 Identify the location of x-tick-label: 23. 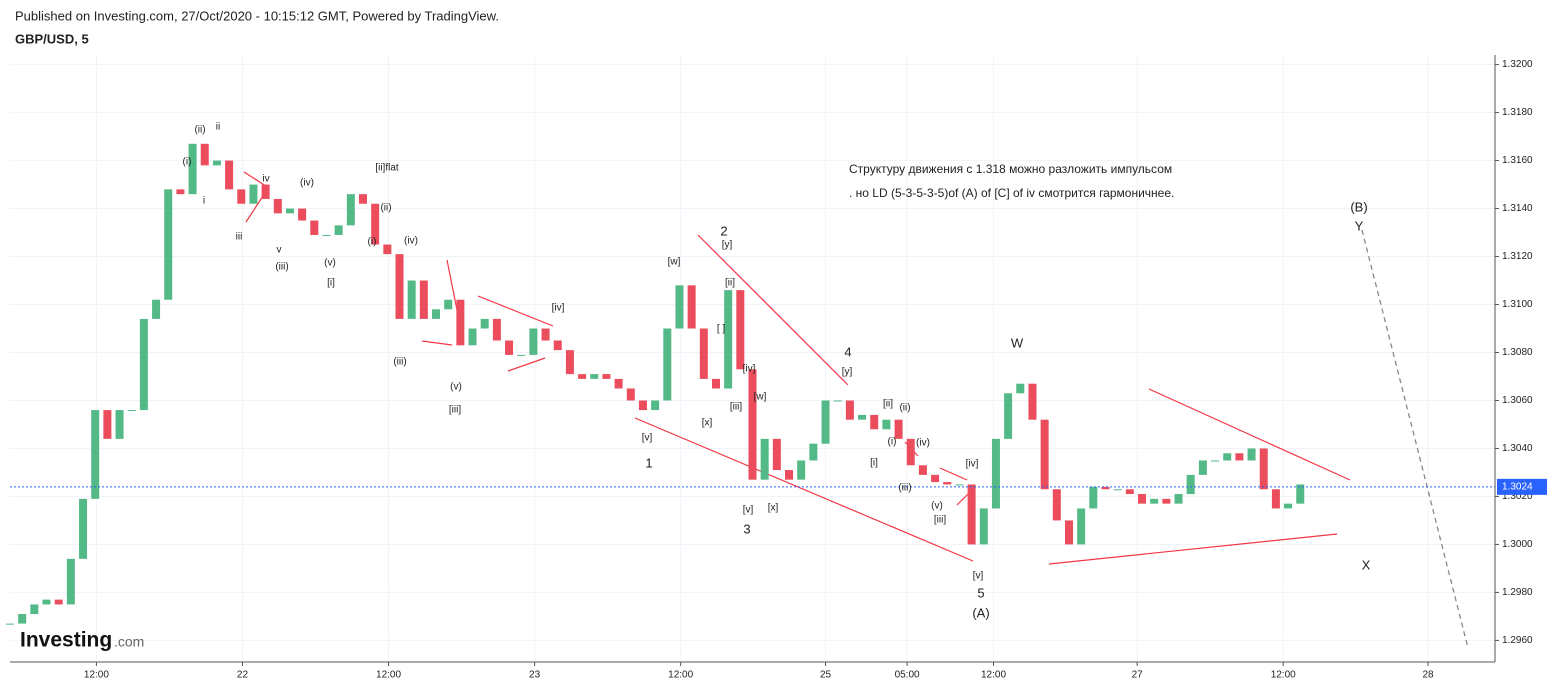
(535, 675).